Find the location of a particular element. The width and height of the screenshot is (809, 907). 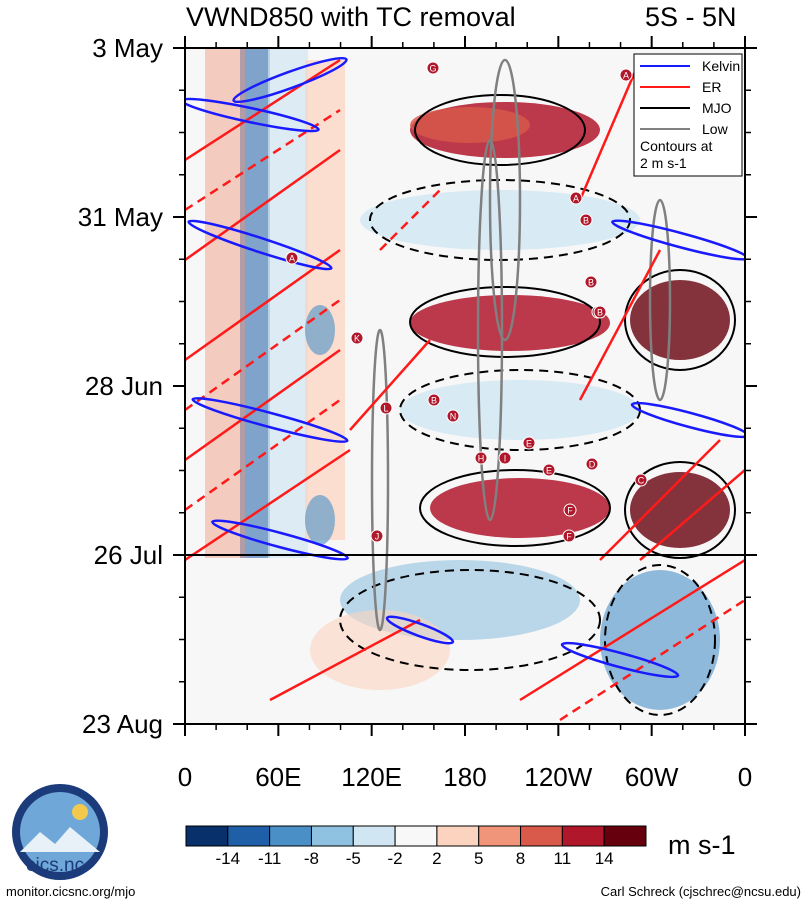

colorbar-label: 5 is located at coordinates (478, 858).